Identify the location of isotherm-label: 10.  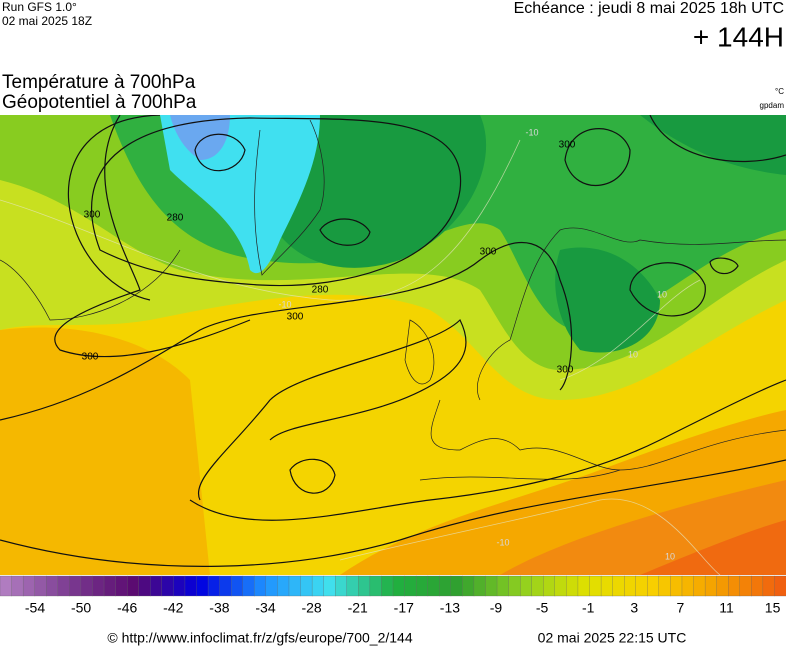
(633, 354).